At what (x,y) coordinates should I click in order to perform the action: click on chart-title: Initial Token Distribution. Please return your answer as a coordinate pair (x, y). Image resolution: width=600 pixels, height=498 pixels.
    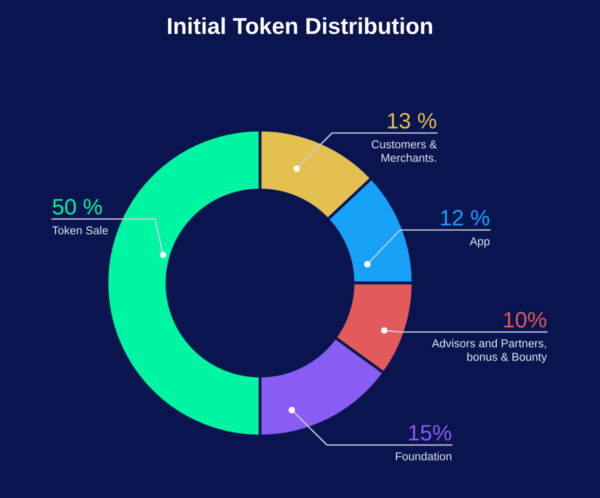
    Looking at the image, I should click on (300, 25).